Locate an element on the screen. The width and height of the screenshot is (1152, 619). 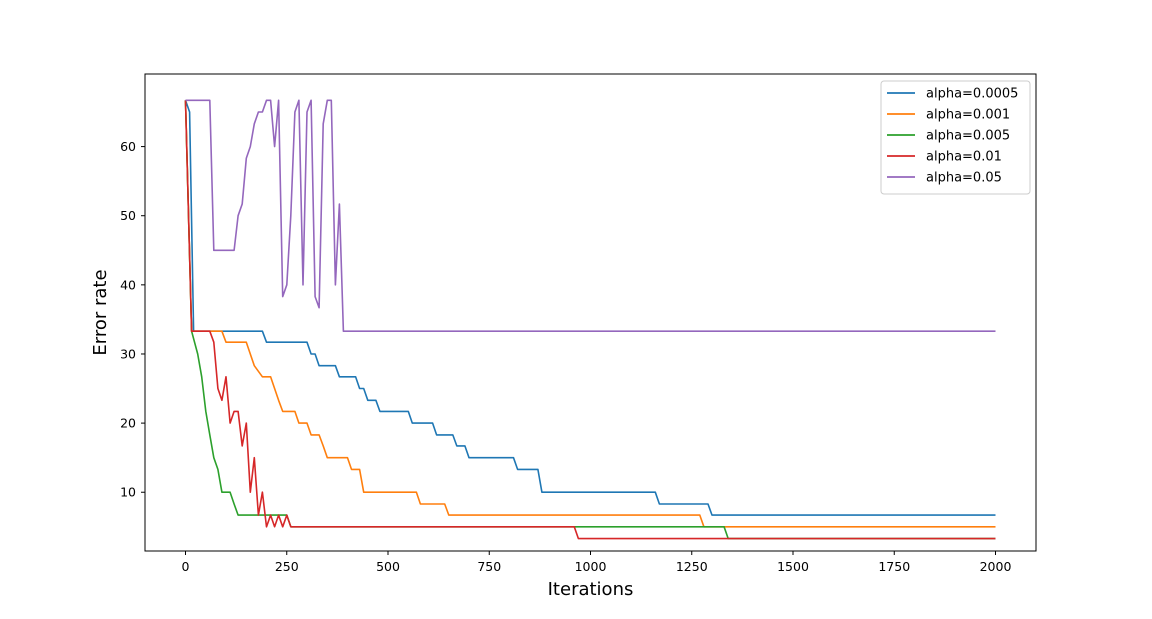
legend-label: alpha=0.05 is located at coordinates (964, 178).